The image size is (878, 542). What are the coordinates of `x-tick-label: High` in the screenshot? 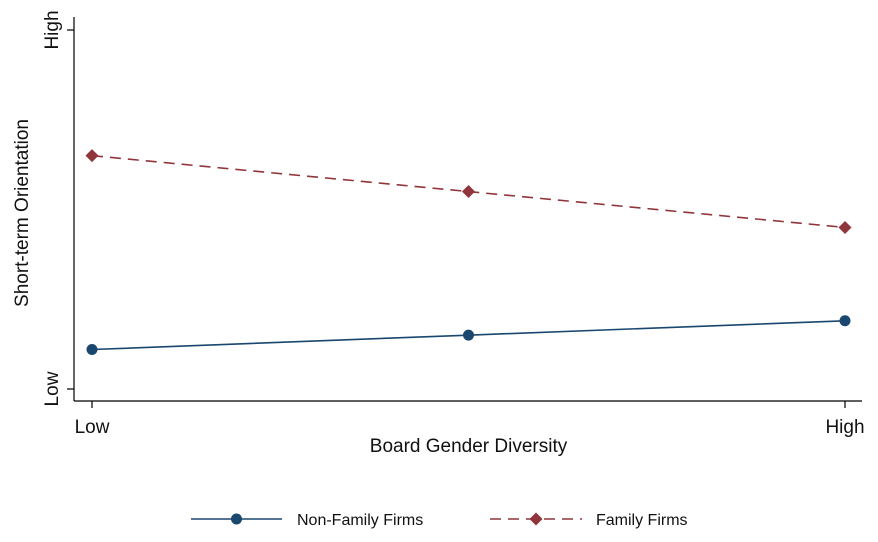 It's located at (844, 427).